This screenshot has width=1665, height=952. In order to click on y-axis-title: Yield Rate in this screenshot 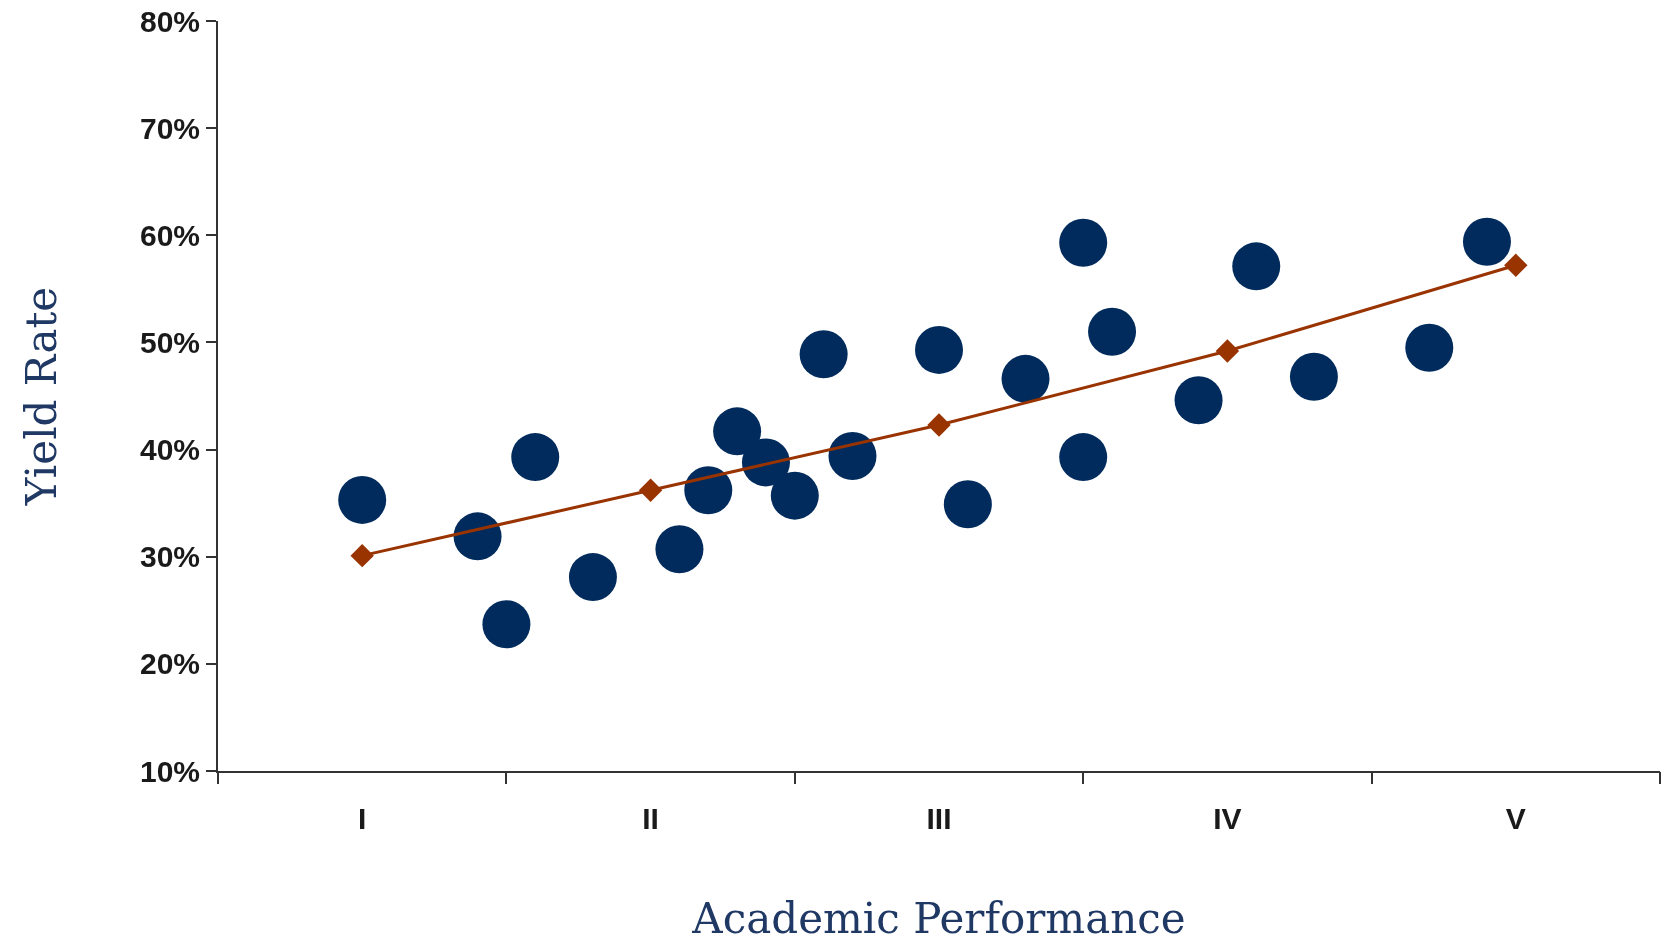, I will do `click(42, 396)`.